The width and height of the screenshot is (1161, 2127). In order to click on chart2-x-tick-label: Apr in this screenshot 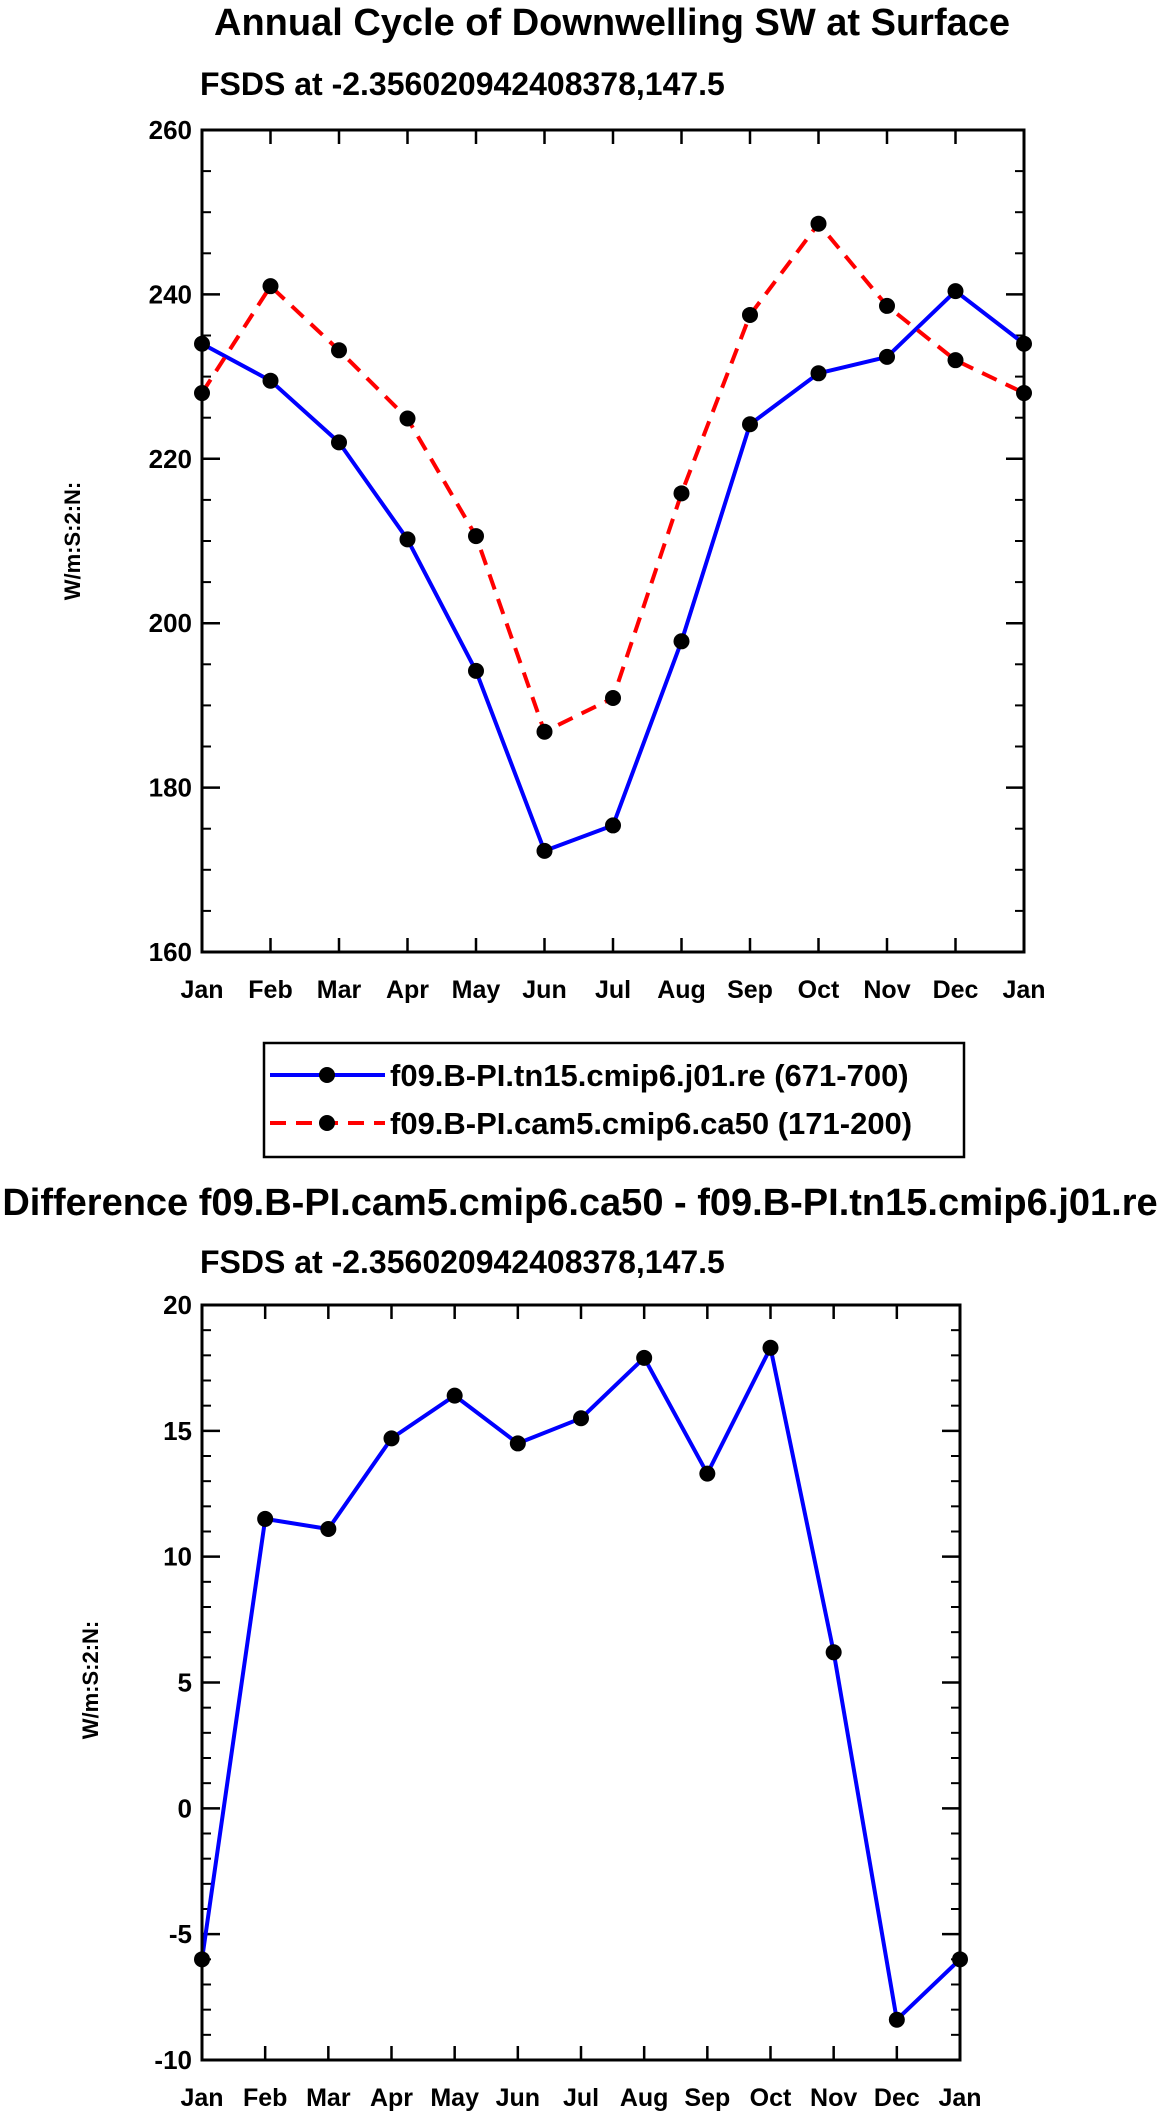, I will do `click(391, 2098)`.